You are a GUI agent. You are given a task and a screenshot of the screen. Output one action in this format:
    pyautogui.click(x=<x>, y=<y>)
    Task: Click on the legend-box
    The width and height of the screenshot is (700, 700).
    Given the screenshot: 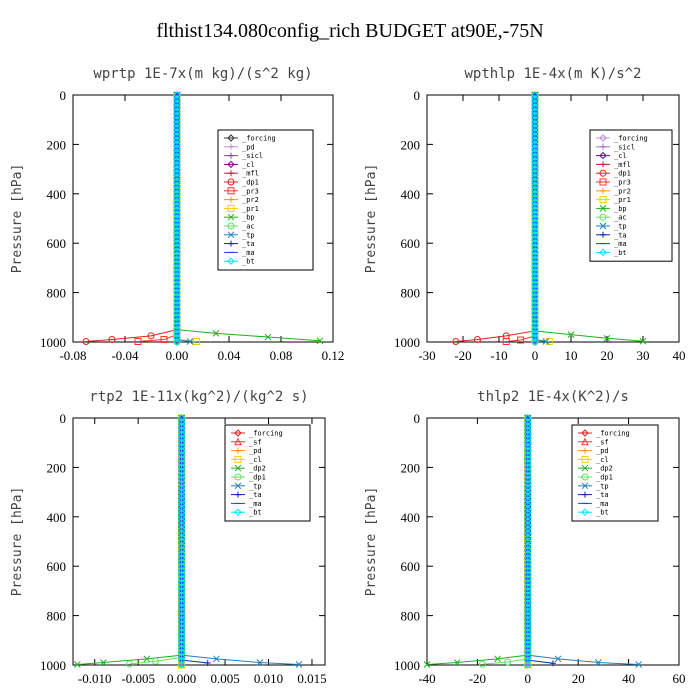 What is the action you would take?
    pyautogui.click(x=631, y=195)
    